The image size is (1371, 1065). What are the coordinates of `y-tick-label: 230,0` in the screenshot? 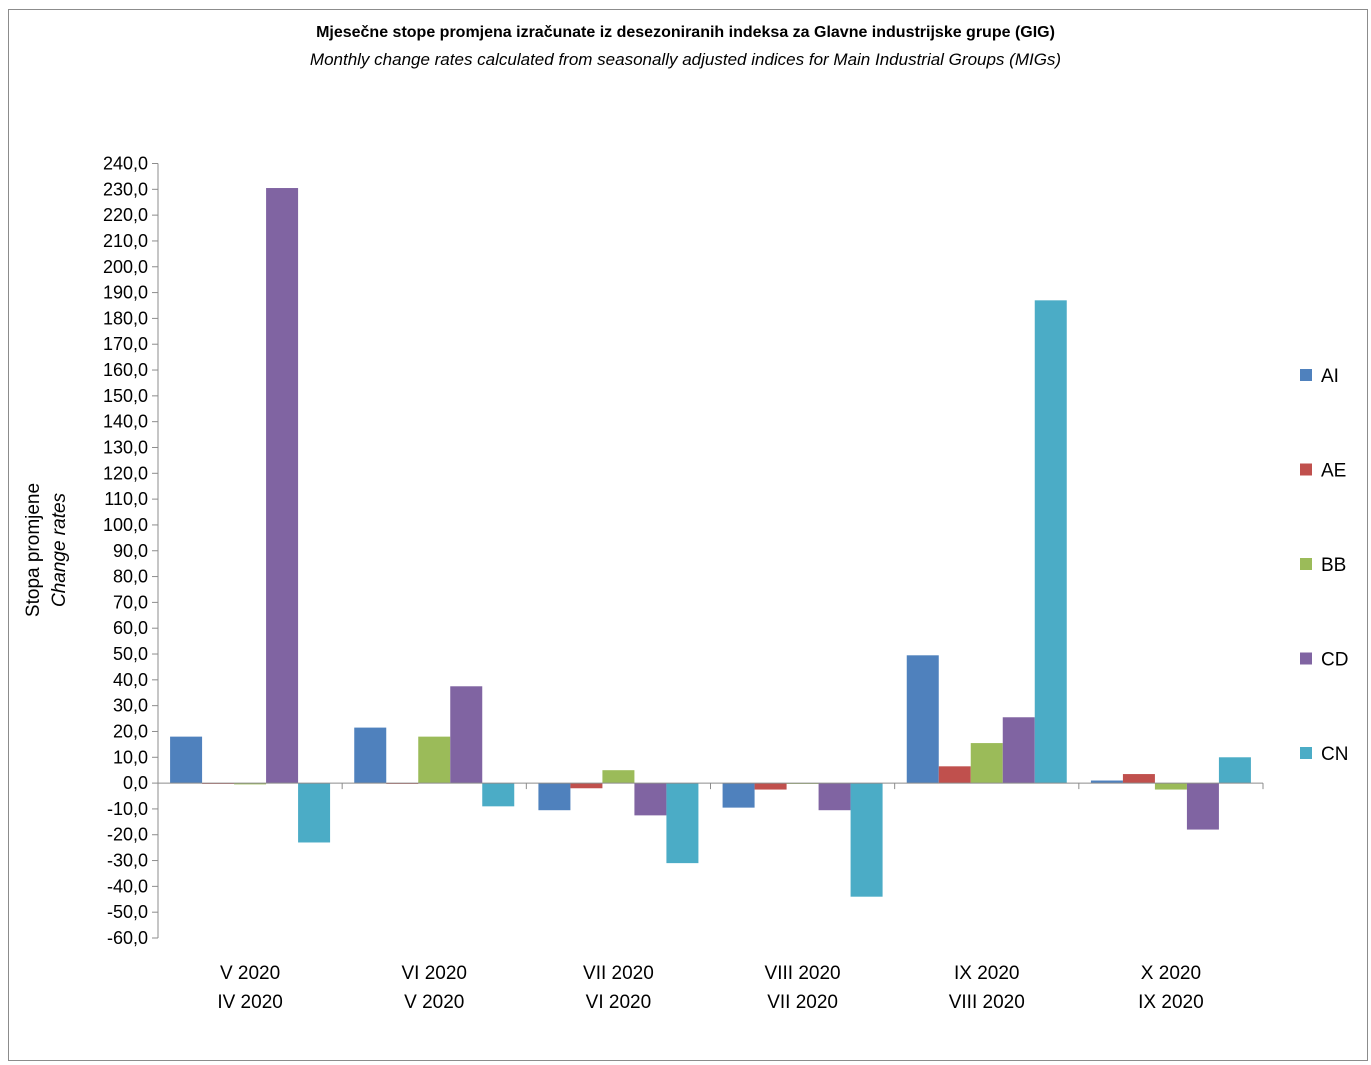 It's located at (125, 189).